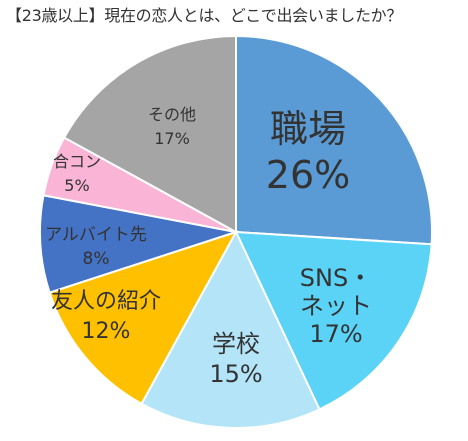  Describe the element at coordinates (236, 344) in the screenshot. I see `slice-label: 学校` at that location.